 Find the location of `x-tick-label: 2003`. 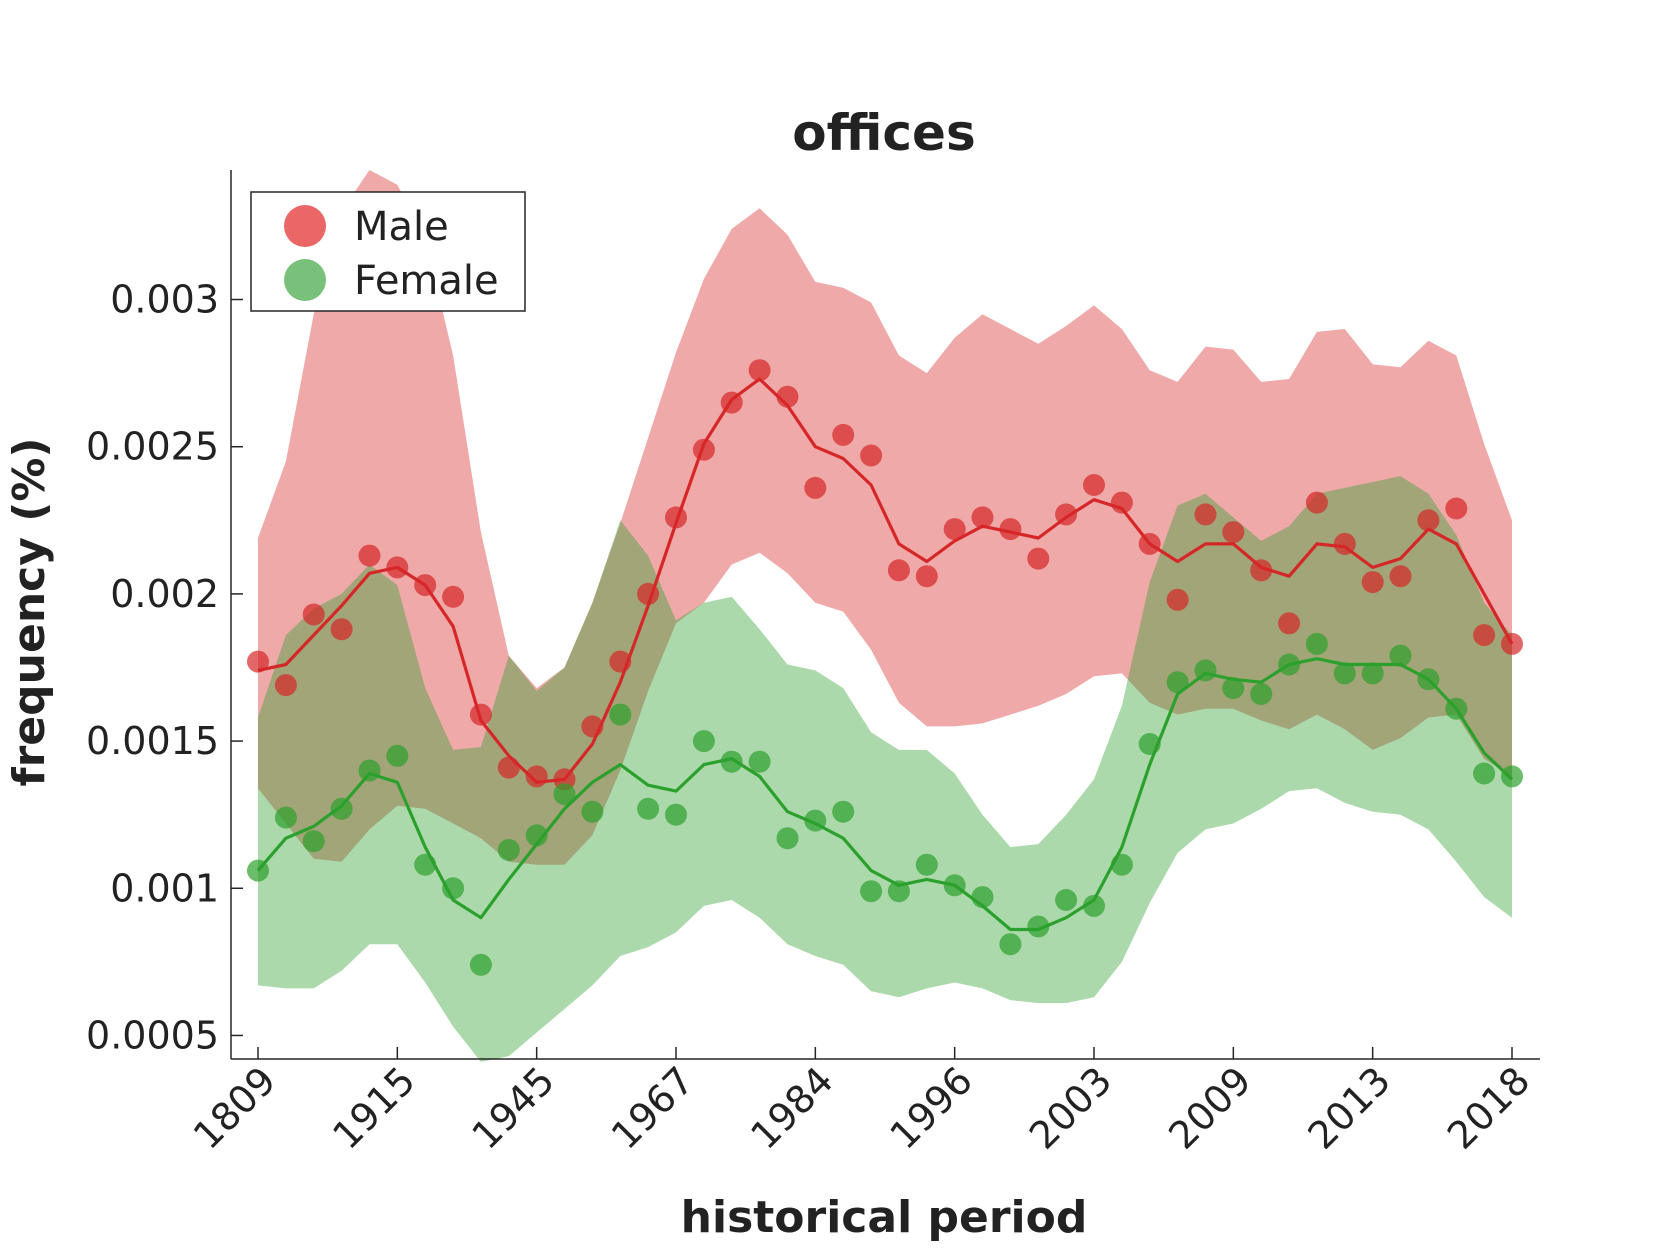

x-tick-label: 2003 is located at coordinates (1071, 1108).